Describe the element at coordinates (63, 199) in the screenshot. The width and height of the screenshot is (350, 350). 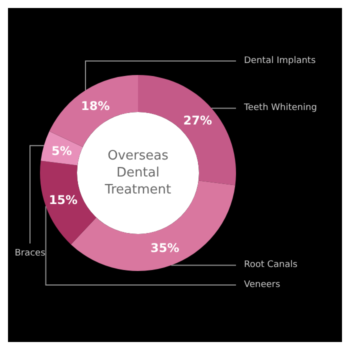
I see `data-label: 15%` at that location.